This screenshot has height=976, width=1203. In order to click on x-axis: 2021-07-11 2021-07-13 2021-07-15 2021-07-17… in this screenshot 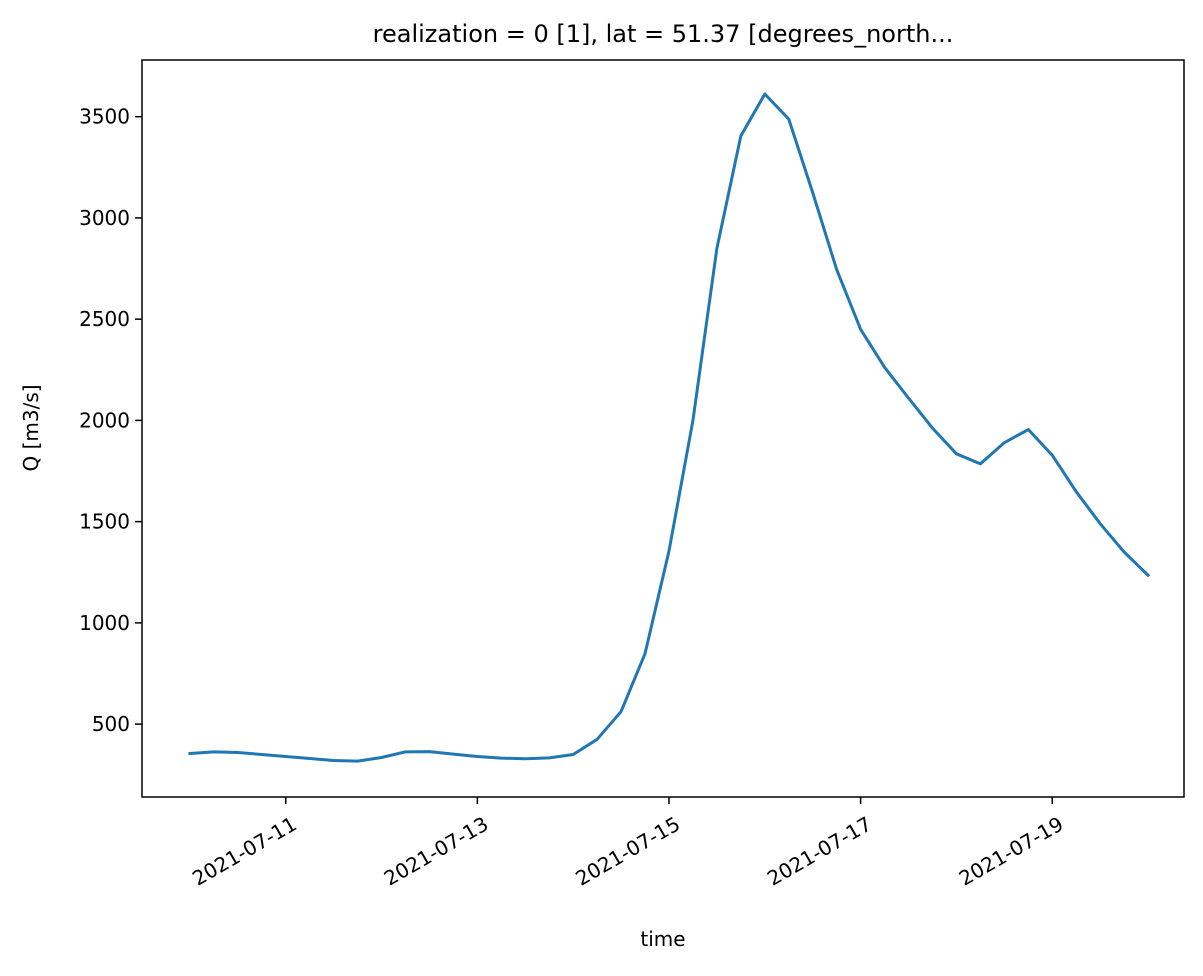, I will do `click(627, 844)`.